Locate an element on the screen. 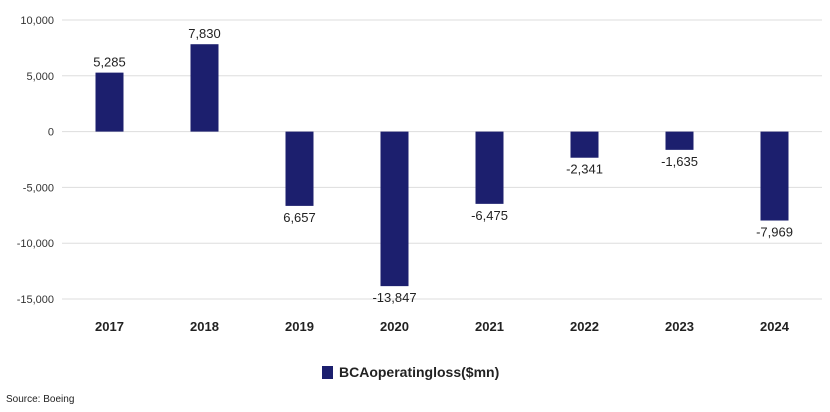 This screenshot has width=830, height=412. y-tick-label: -5,000 is located at coordinates (38, 188).